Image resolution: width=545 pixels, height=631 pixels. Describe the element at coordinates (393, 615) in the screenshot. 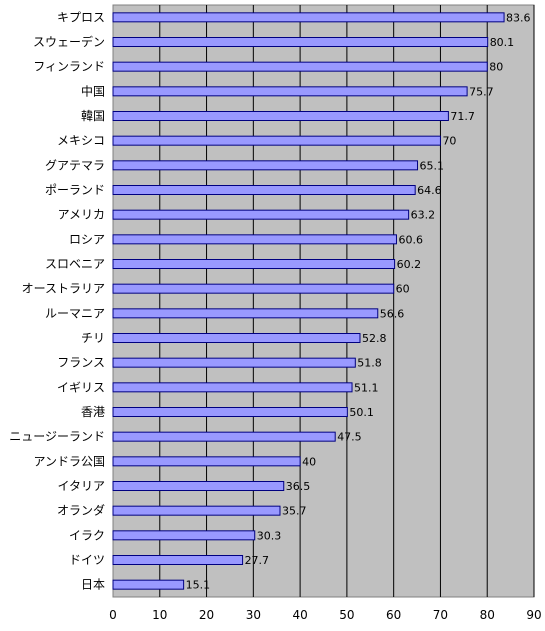

I see `x-tick-label: 60` at that location.